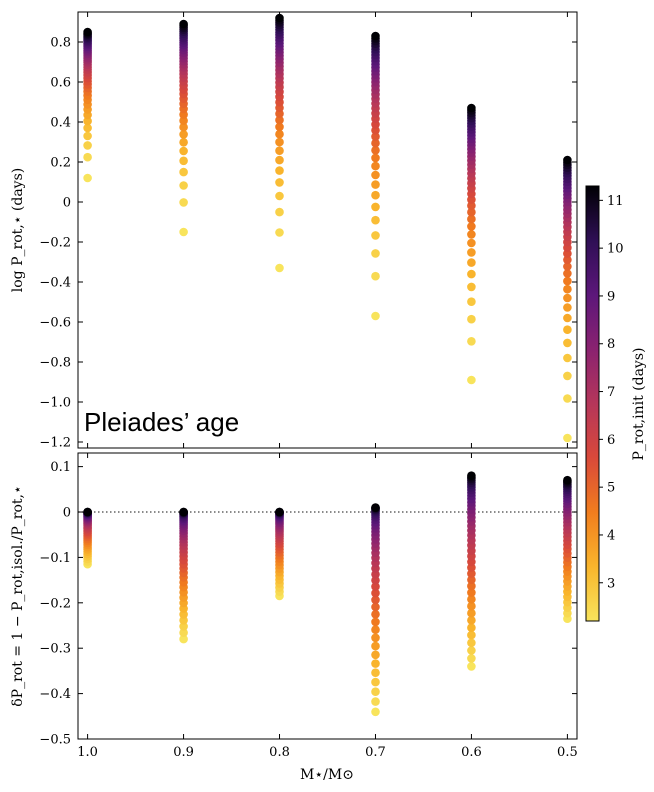  I want to click on colorbar-tick-label: 4, so click(611, 535).